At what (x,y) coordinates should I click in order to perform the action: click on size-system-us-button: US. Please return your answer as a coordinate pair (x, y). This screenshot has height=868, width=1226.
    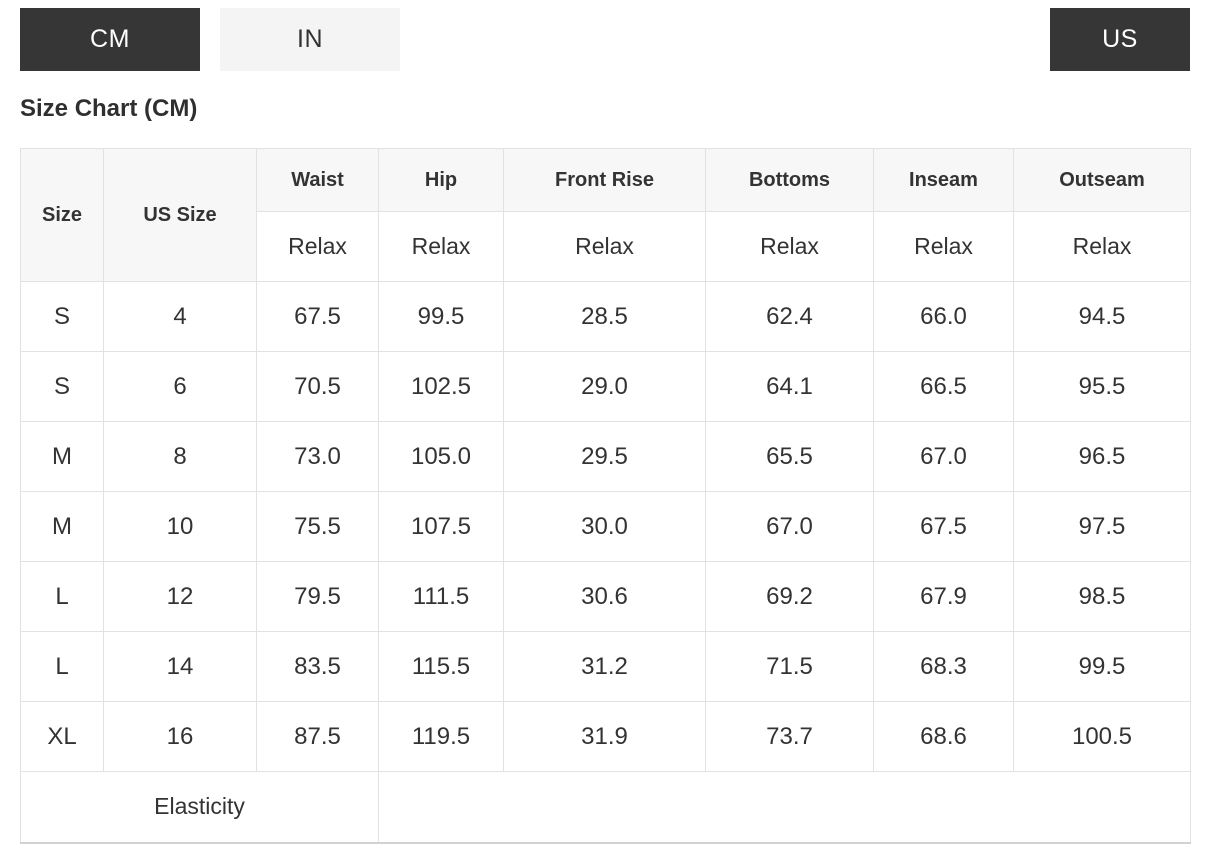
    Looking at the image, I should click on (1120, 39).